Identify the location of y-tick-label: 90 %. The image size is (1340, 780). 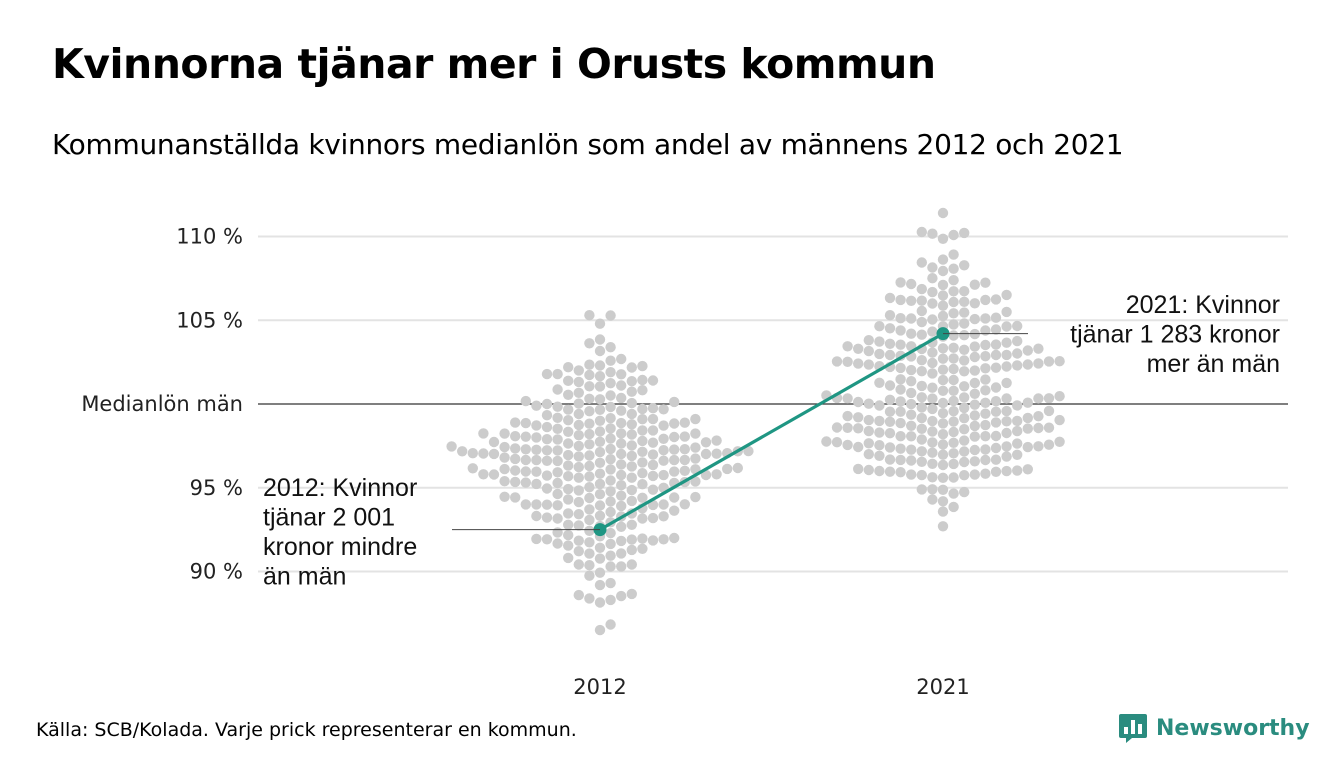
(216, 572).